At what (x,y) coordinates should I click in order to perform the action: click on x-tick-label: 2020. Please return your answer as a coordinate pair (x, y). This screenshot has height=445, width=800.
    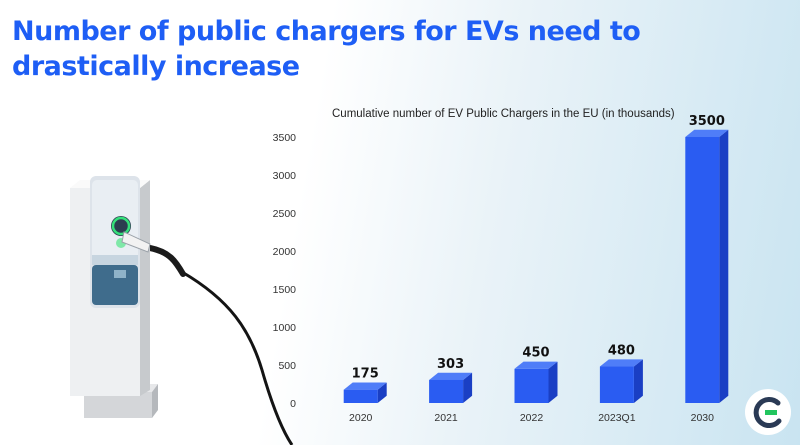
    Looking at the image, I should click on (361, 418).